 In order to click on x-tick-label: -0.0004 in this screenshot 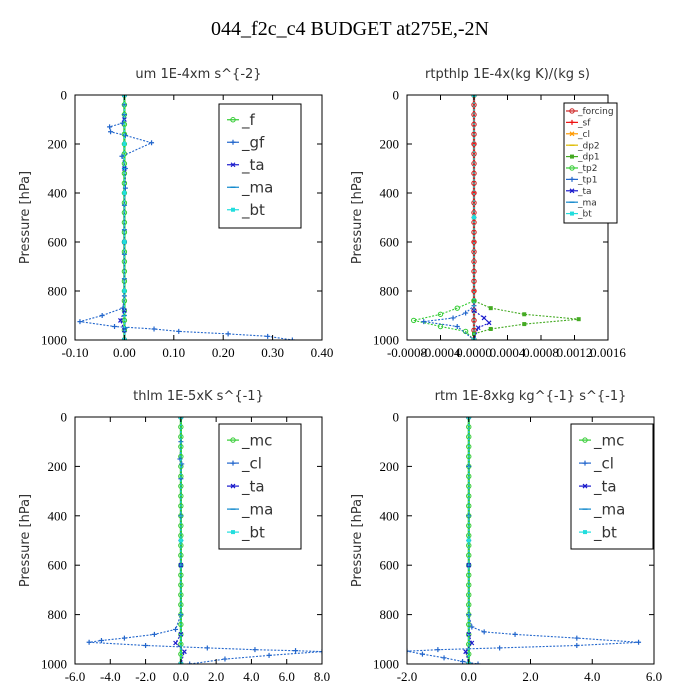, I will do `click(440, 352)`.